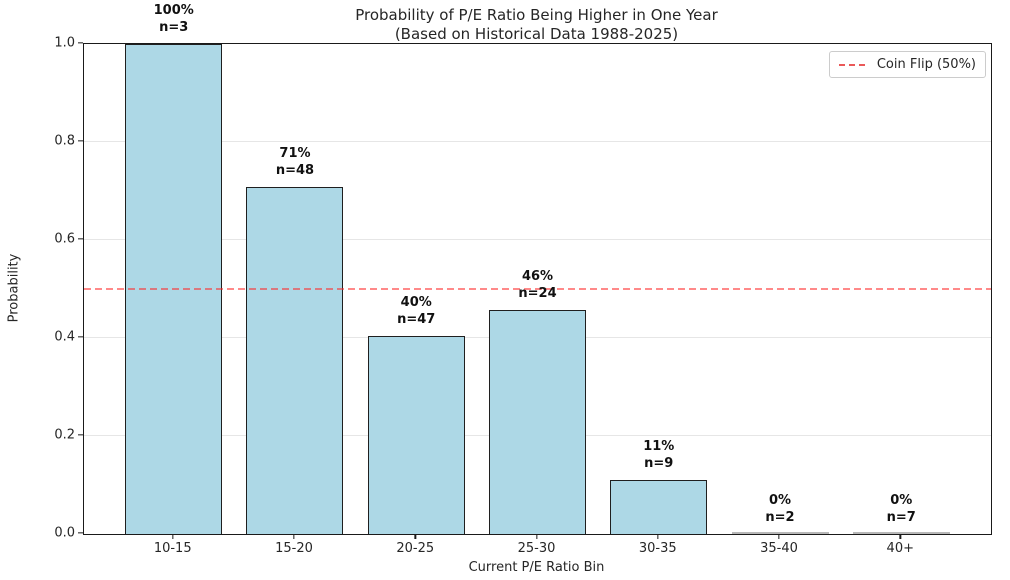 The image size is (1010, 580). I want to click on bar-pct: 46%, so click(537, 276).